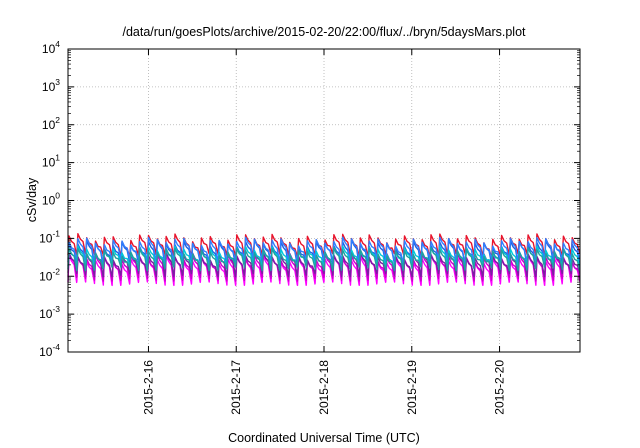  Describe the element at coordinates (49, 274) in the screenshot. I see `y-tick-label: 10⁻²` at that location.